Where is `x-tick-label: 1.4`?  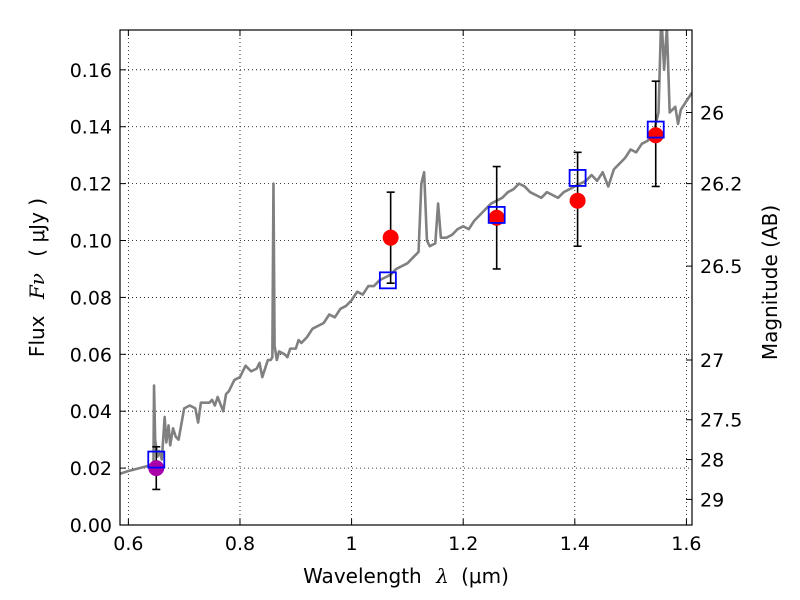 x-tick-label: 1.4 is located at coordinates (575, 544).